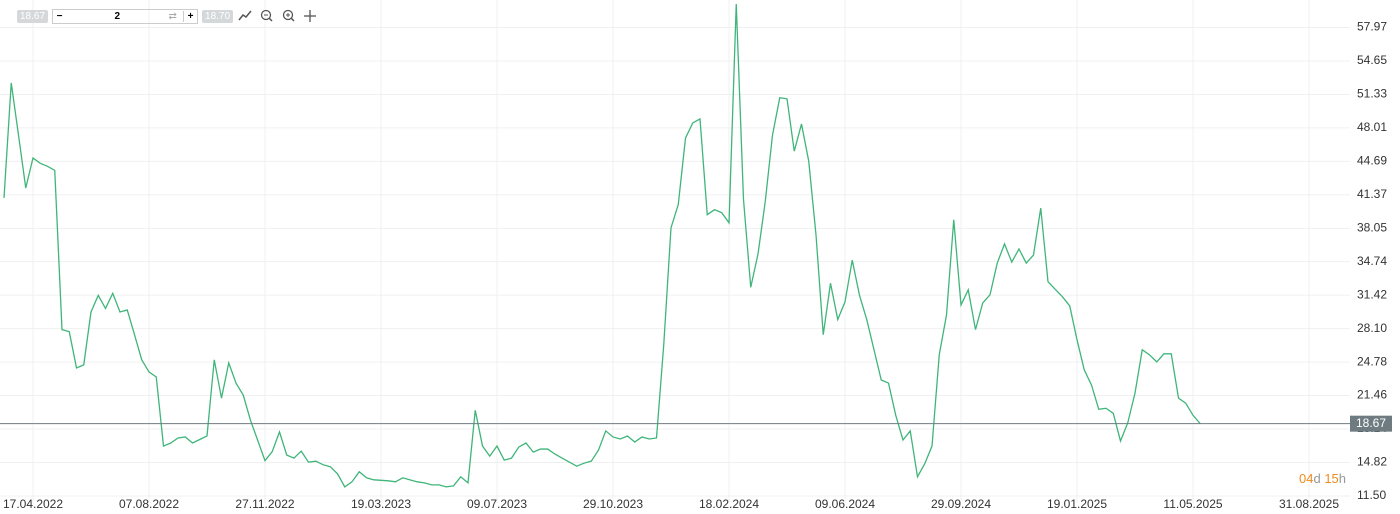  I want to click on days-unit: d, so click(1317, 478).